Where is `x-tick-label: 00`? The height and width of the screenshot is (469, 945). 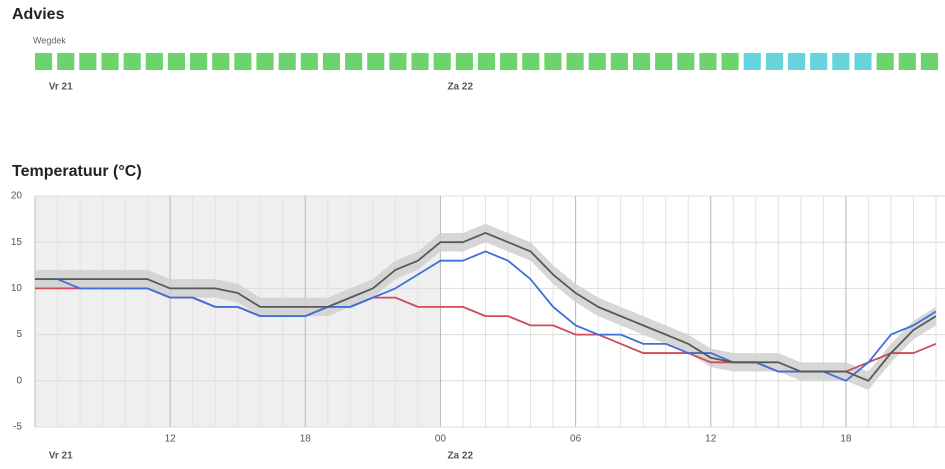
x-tick-label: 00 is located at coordinates (441, 439).